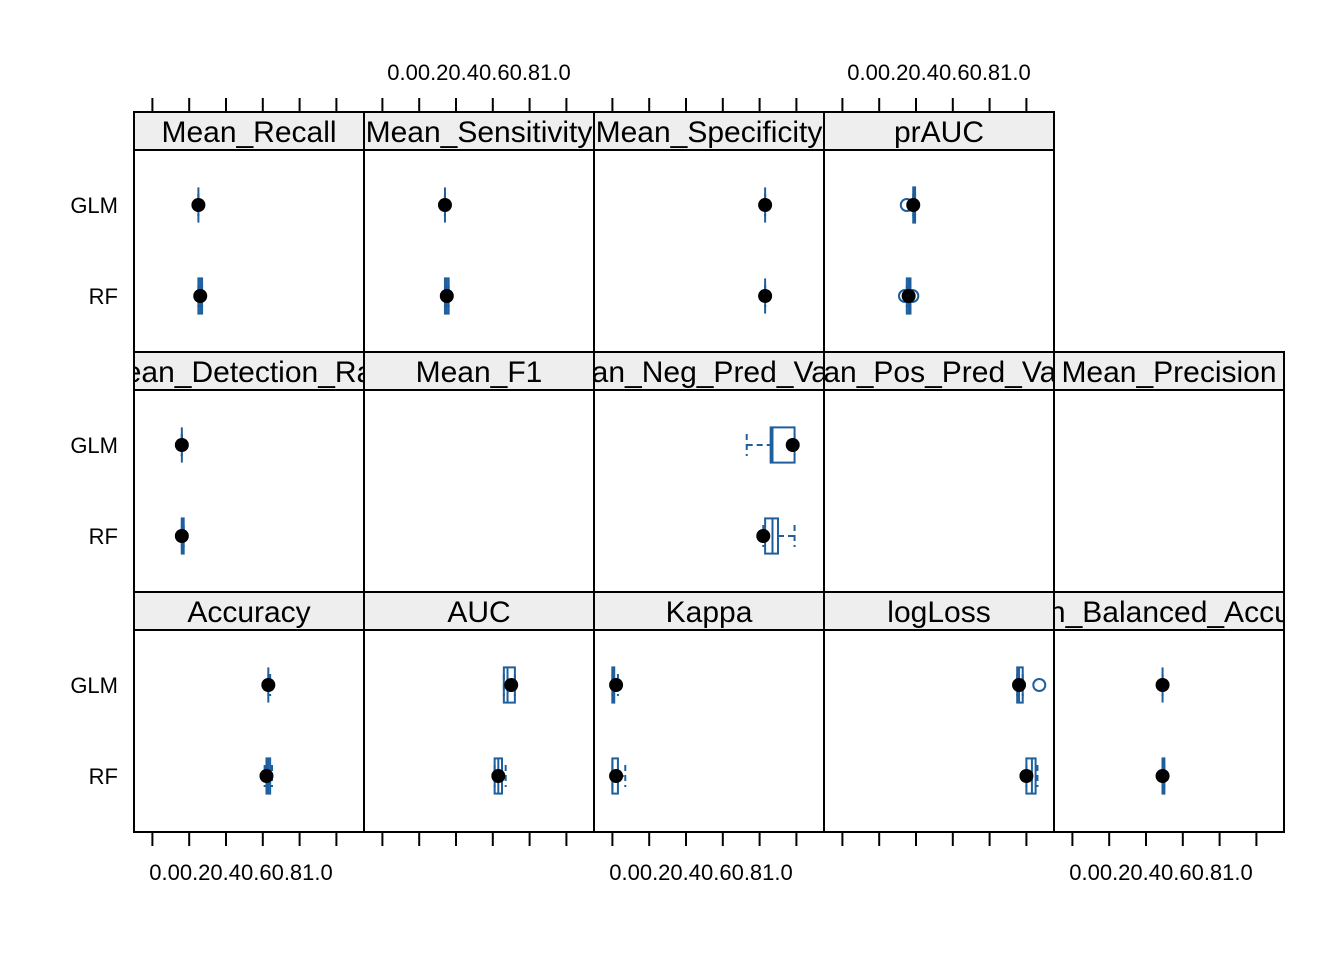  I want to click on strip-label: Kappa, so click(709, 612).